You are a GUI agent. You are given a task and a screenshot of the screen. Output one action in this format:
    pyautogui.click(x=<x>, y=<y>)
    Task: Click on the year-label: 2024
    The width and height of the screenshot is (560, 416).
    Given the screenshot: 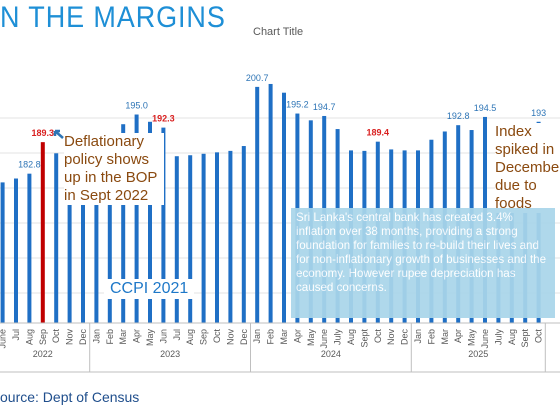 What is the action you would take?
    pyautogui.click(x=331, y=354)
    